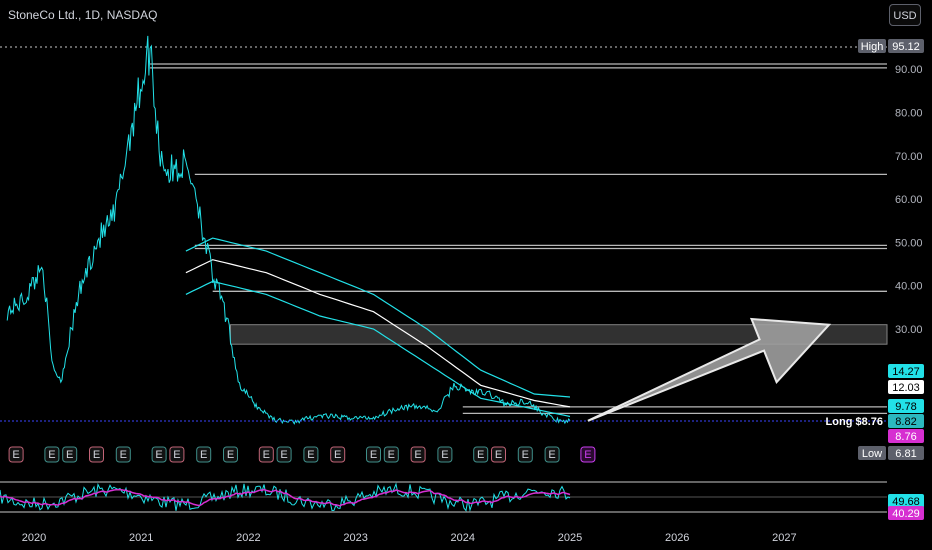 This screenshot has height=550, width=932. I want to click on price-labels: High 95.12 14.27 12.03 9.78 8.82 8.76 Low 6.81, so click(891, 249).